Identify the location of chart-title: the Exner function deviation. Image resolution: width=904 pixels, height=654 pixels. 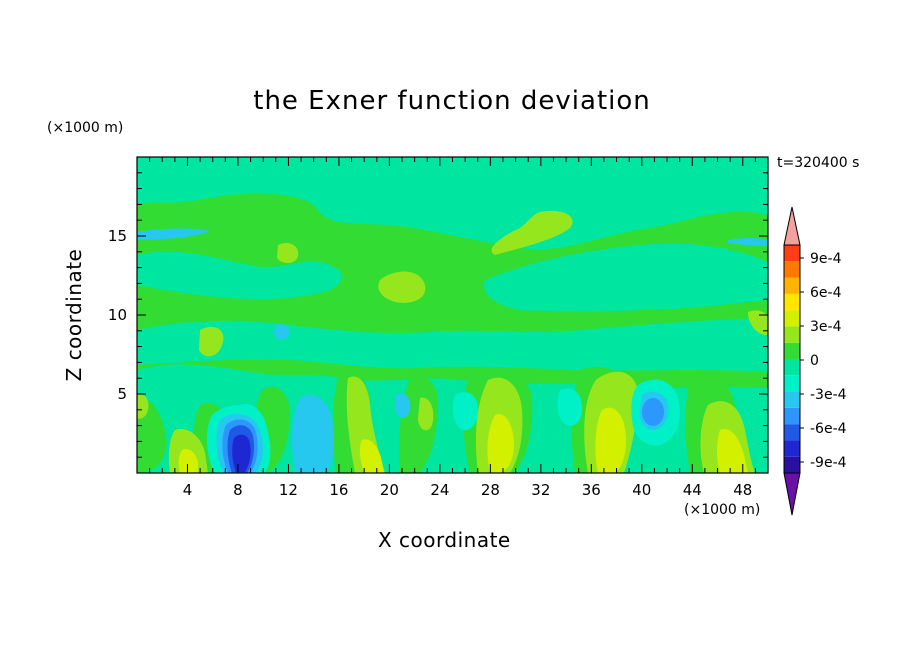
(452, 101).